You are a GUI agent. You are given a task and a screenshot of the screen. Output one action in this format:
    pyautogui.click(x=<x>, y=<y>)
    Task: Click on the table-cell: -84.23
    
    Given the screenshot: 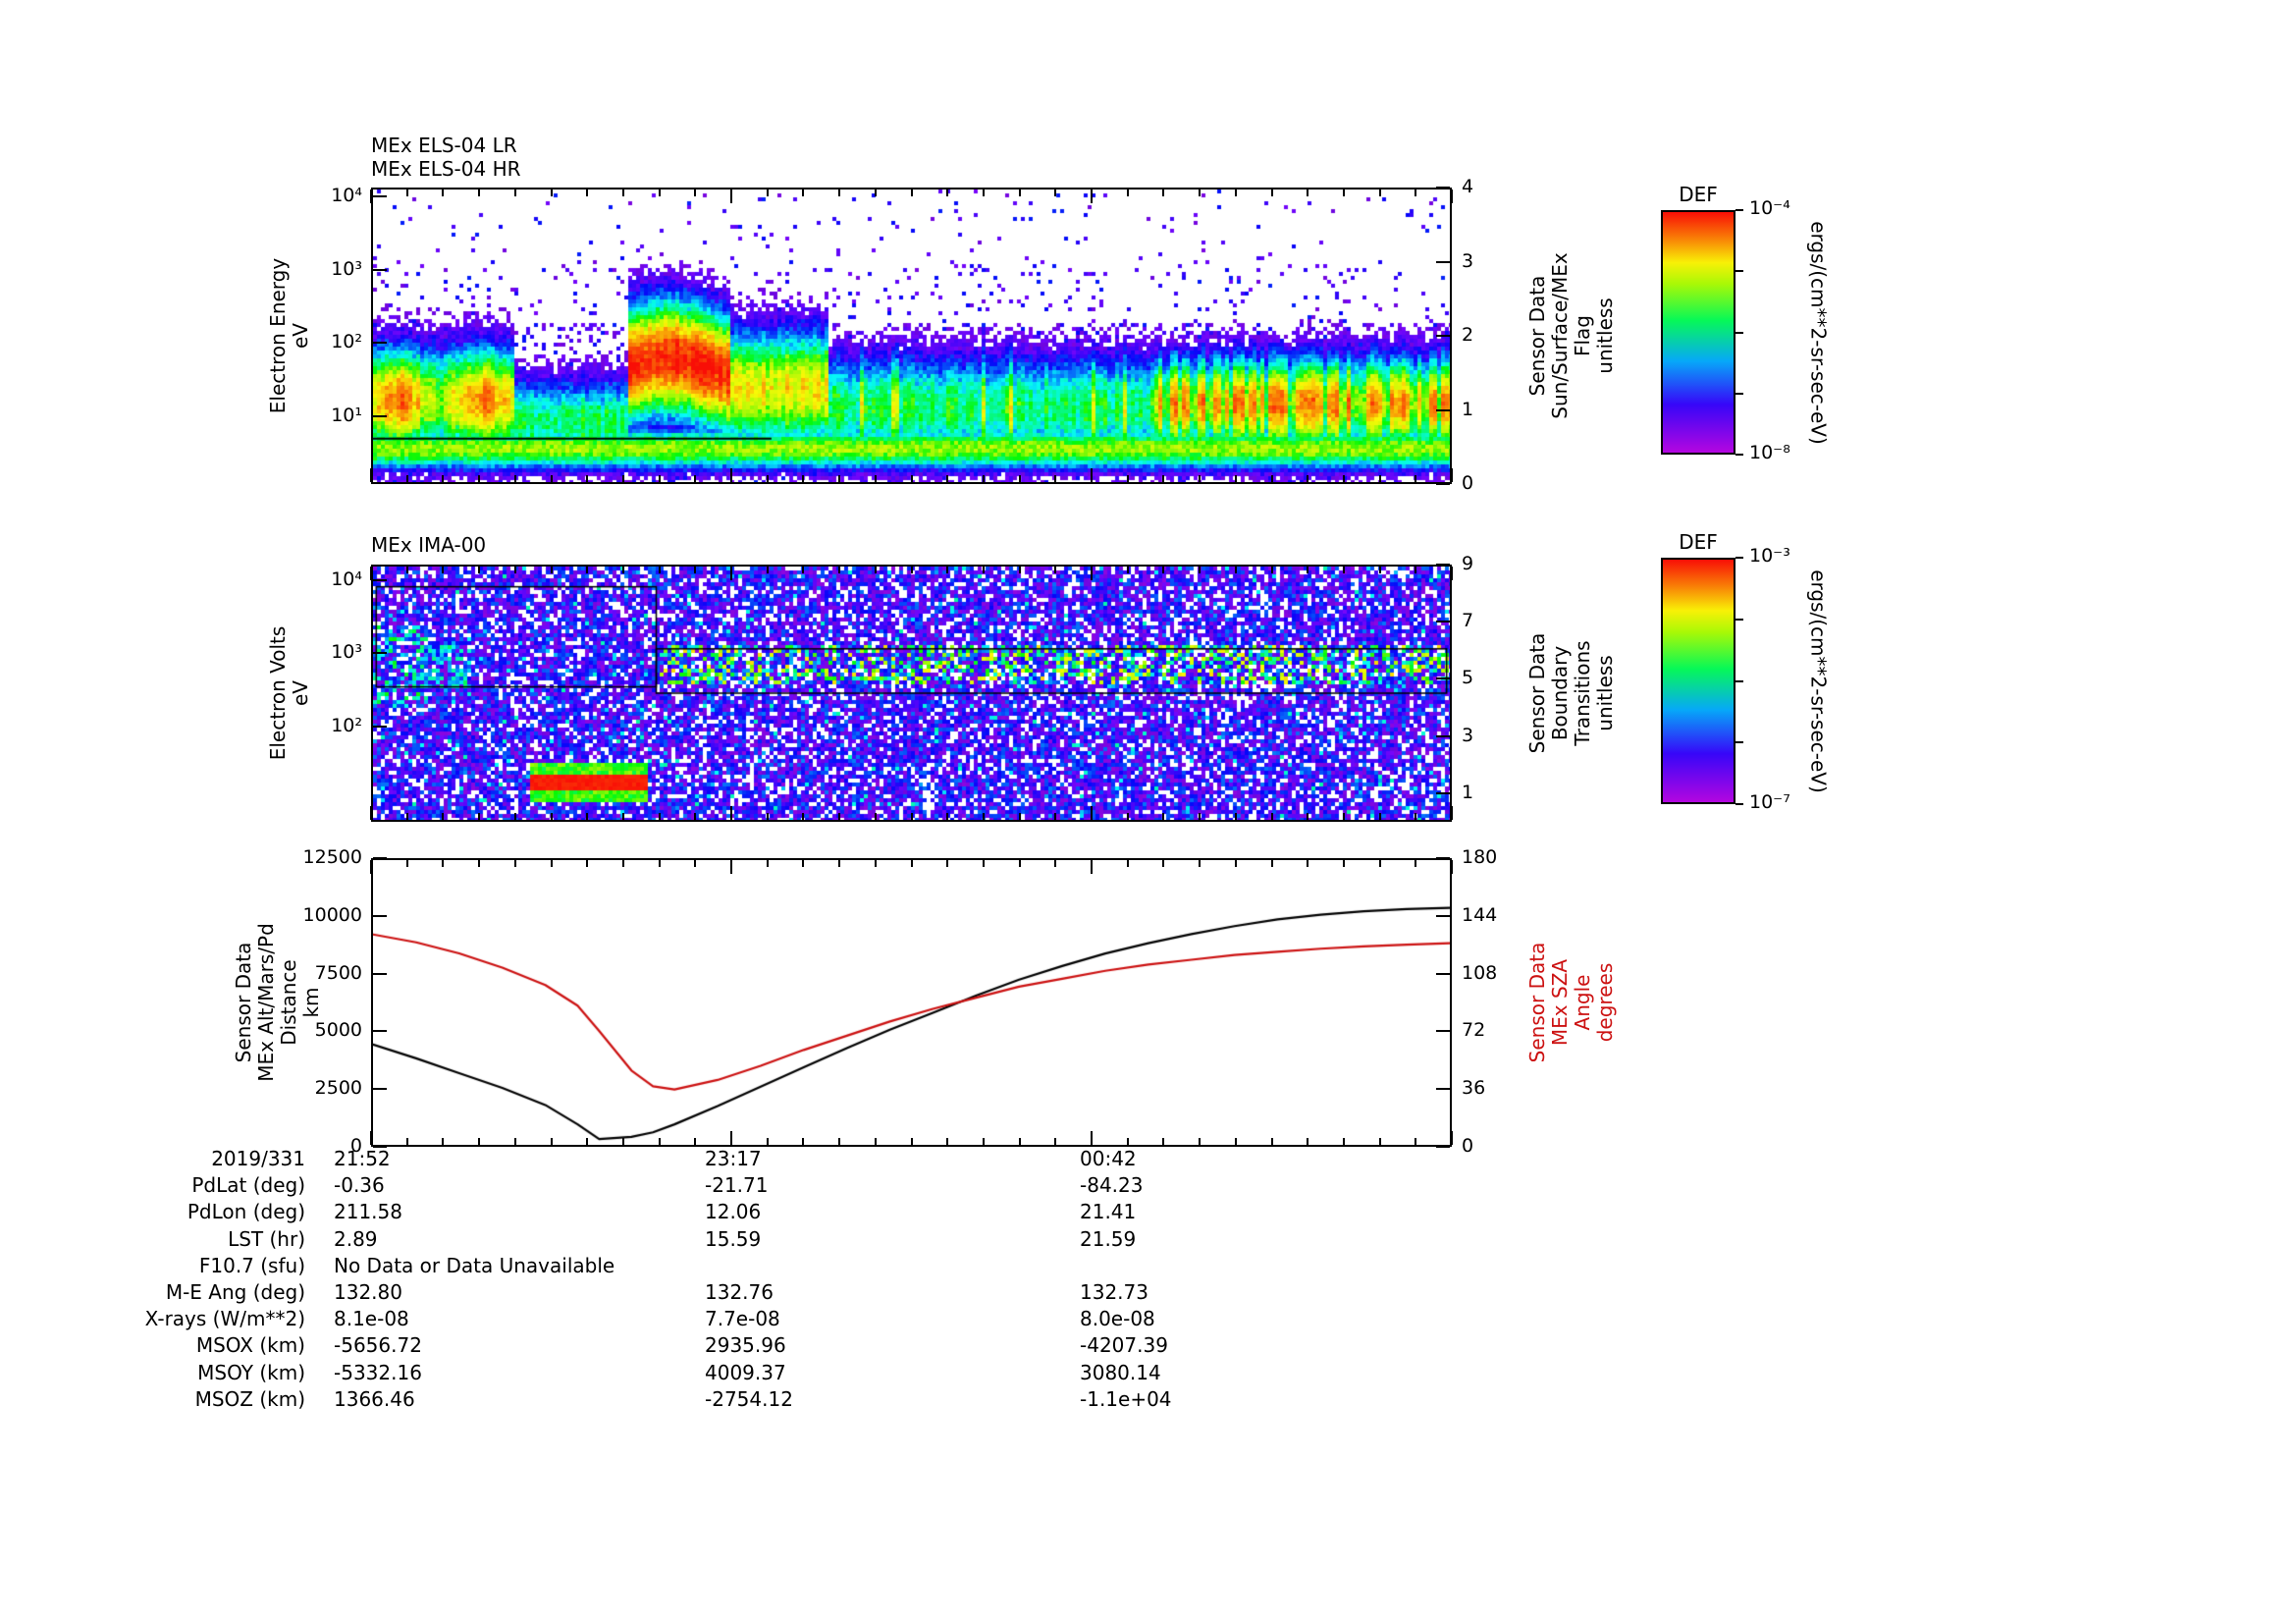 What is the action you would take?
    pyautogui.click(x=1112, y=1185)
    